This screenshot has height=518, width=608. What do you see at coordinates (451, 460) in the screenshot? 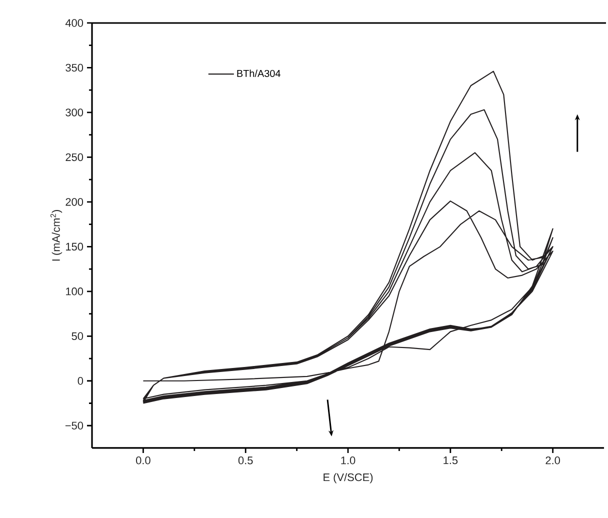
I see `x-tick-label: 1.5` at bounding box center [451, 460].